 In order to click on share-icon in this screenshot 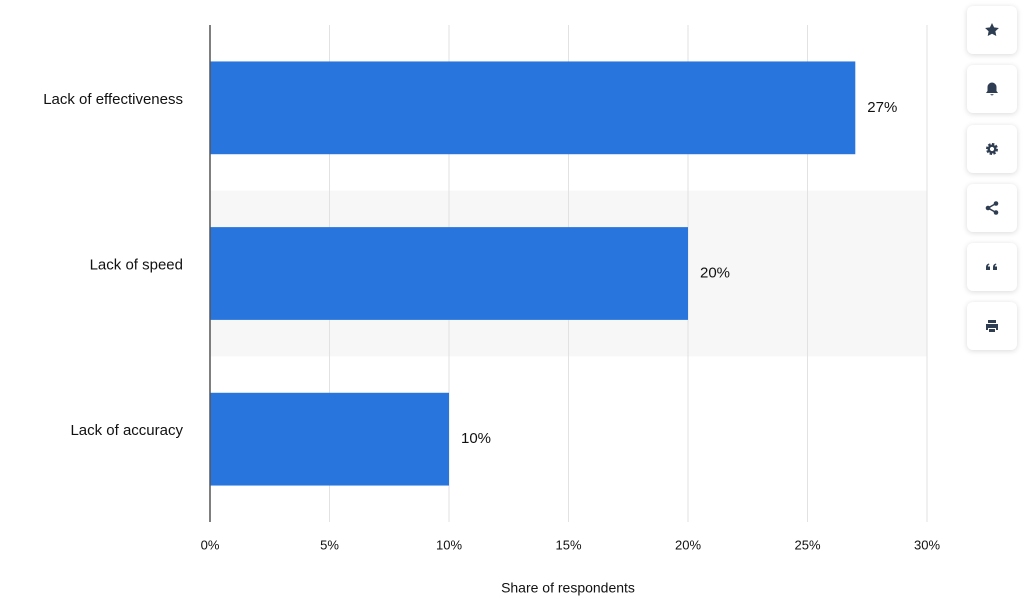, I will do `click(992, 208)`.